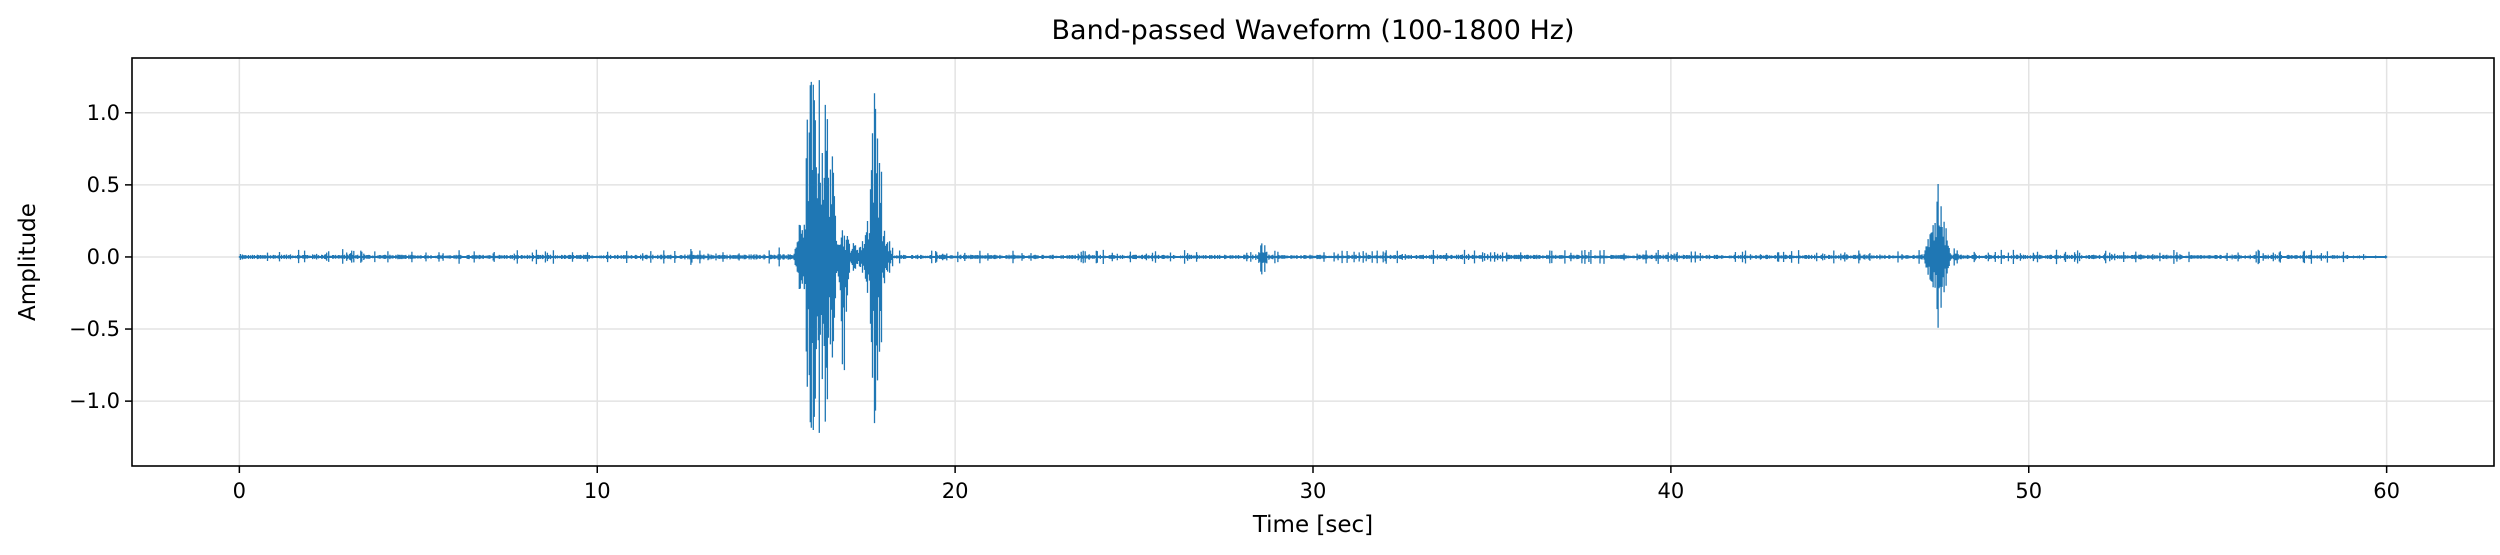 This screenshot has height=555, width=2500. What do you see at coordinates (955, 491) in the screenshot?
I see `x-tick-label: 20` at bounding box center [955, 491].